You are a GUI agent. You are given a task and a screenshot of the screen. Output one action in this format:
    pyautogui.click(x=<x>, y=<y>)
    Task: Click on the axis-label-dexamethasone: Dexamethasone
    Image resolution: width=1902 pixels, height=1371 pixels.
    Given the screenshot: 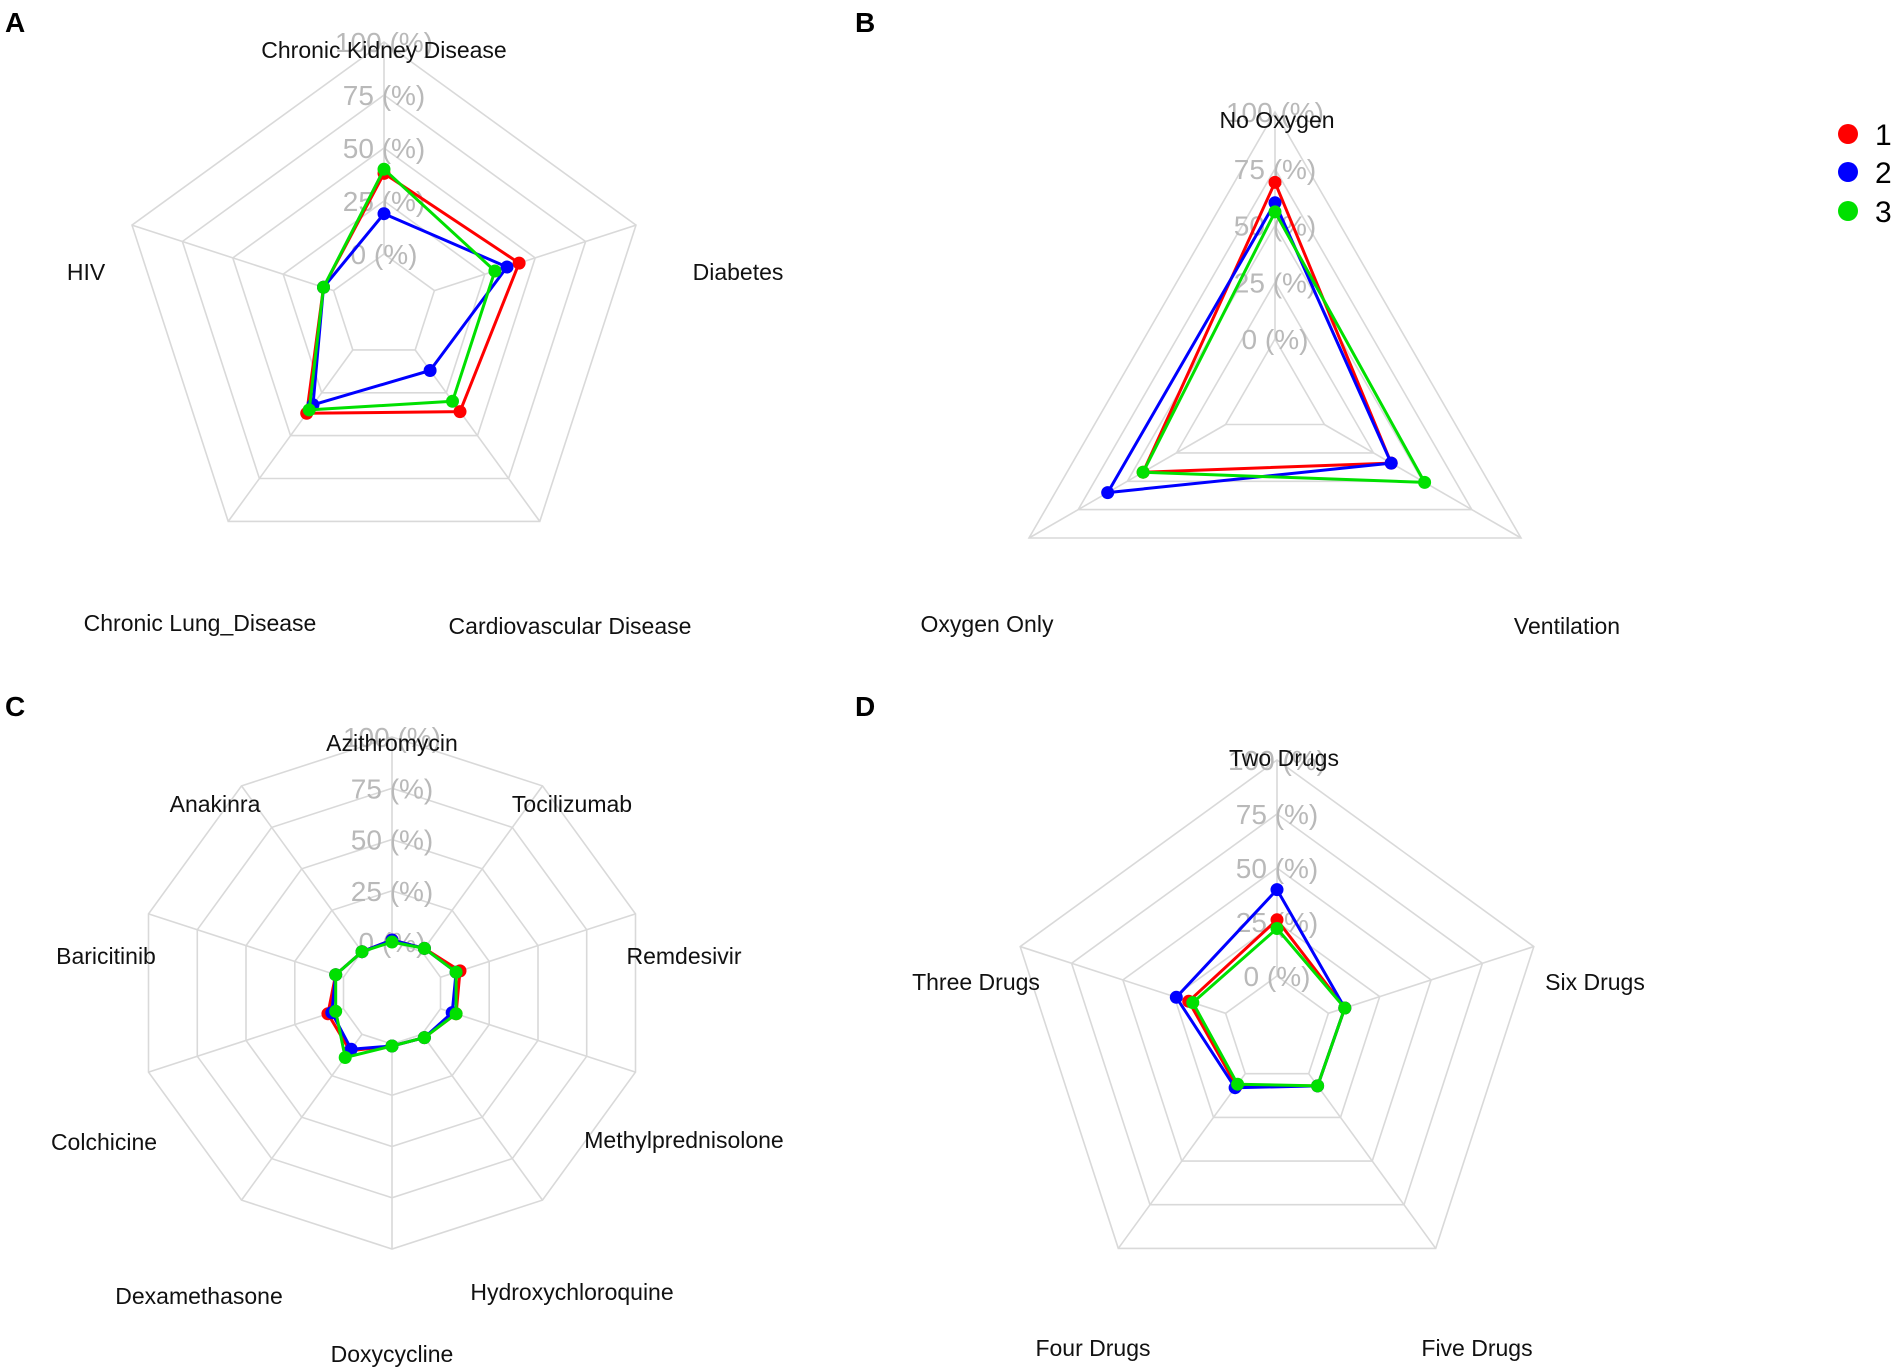 What is the action you would take?
    pyautogui.click(x=199, y=1296)
    